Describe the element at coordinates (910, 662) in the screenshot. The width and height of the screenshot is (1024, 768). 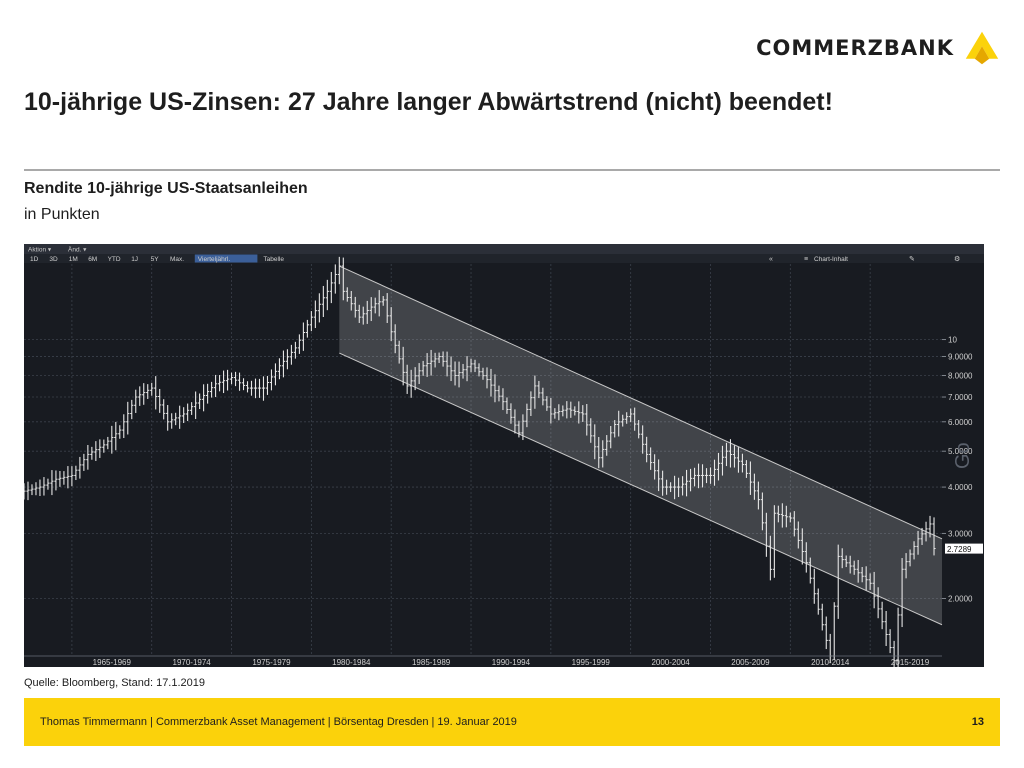
I see `x-tick-label-10: 2015-2019` at that location.